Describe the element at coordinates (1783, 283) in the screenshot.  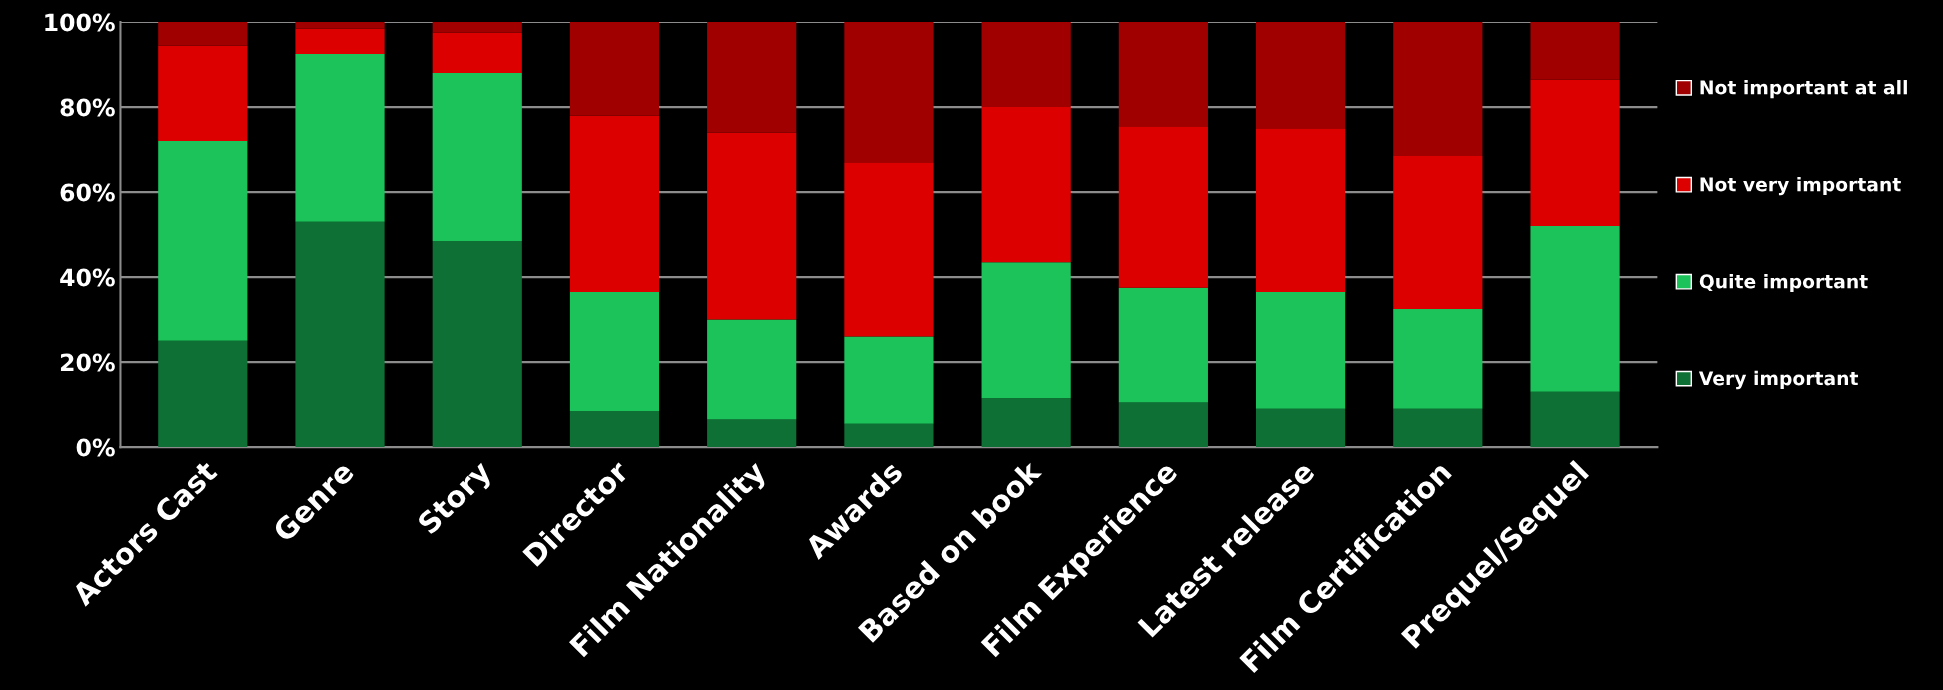
I see `legend-label: Quite important` at that location.